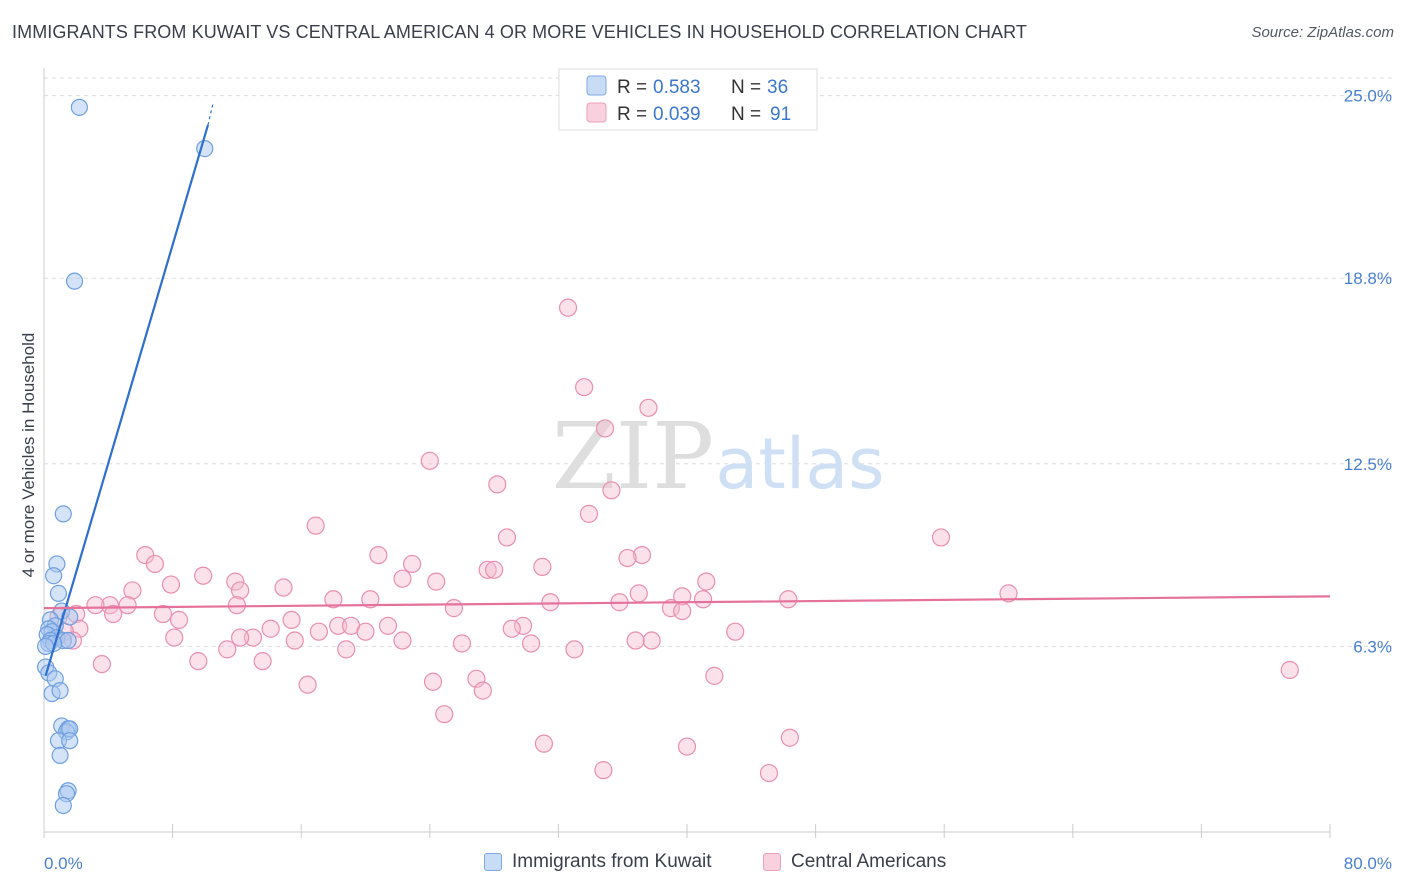 Image resolution: width=1406 pixels, height=892 pixels. Describe the element at coordinates (63, 863) in the screenshot. I see `x-tick-label: 0.0%` at that location.